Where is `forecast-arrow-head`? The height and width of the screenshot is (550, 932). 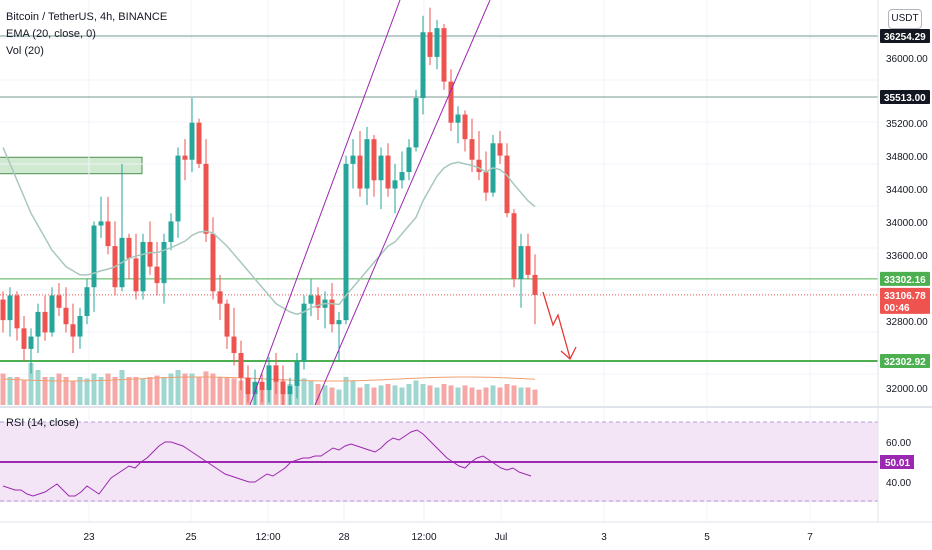
forecast-arrow-head is located at coordinates (568, 353).